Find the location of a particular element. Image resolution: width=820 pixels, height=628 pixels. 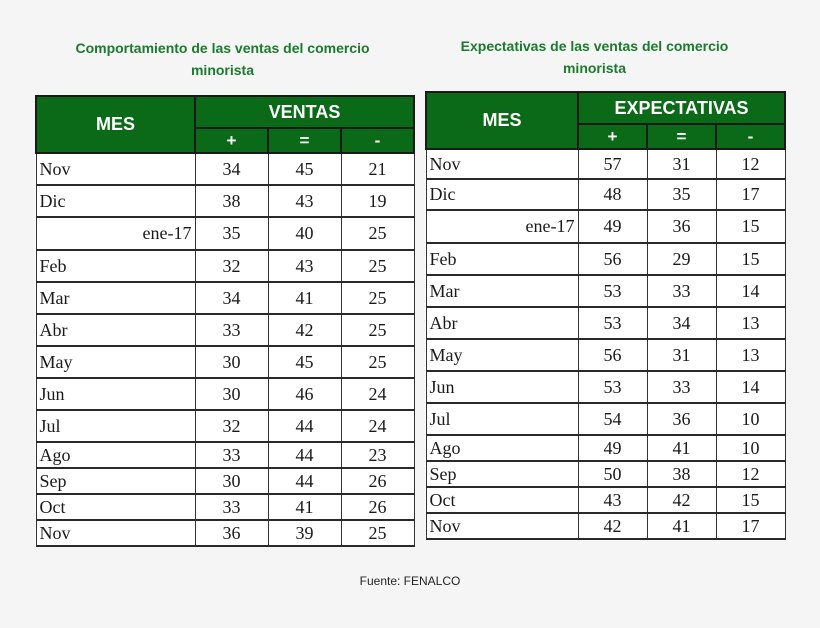

plus-value-cell: 49 is located at coordinates (612, 448).